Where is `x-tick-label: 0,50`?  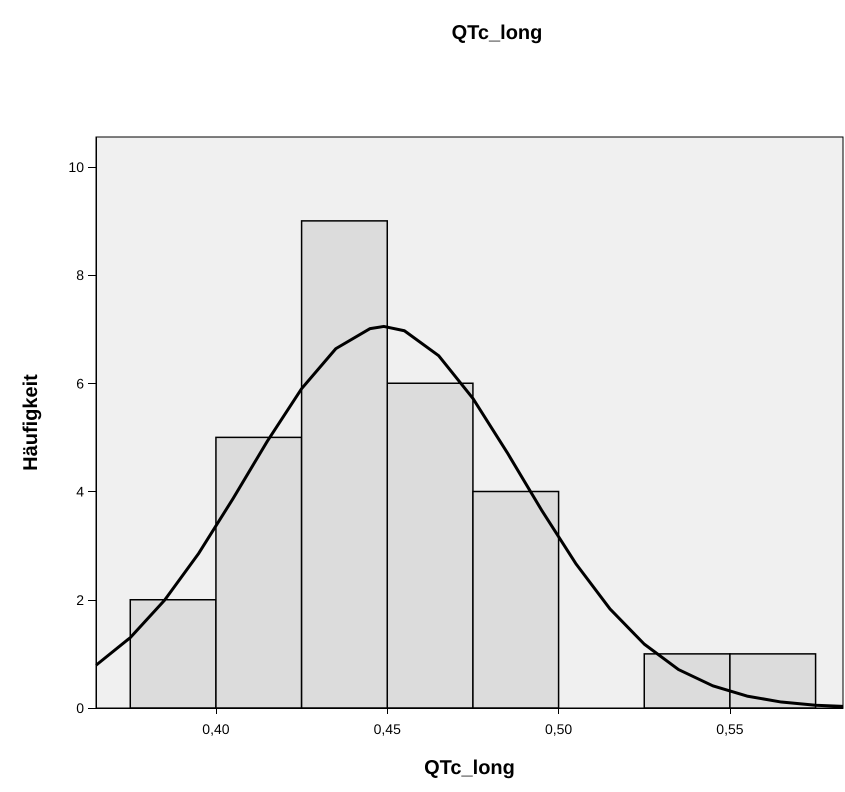
x-tick-label: 0,50 is located at coordinates (558, 729).